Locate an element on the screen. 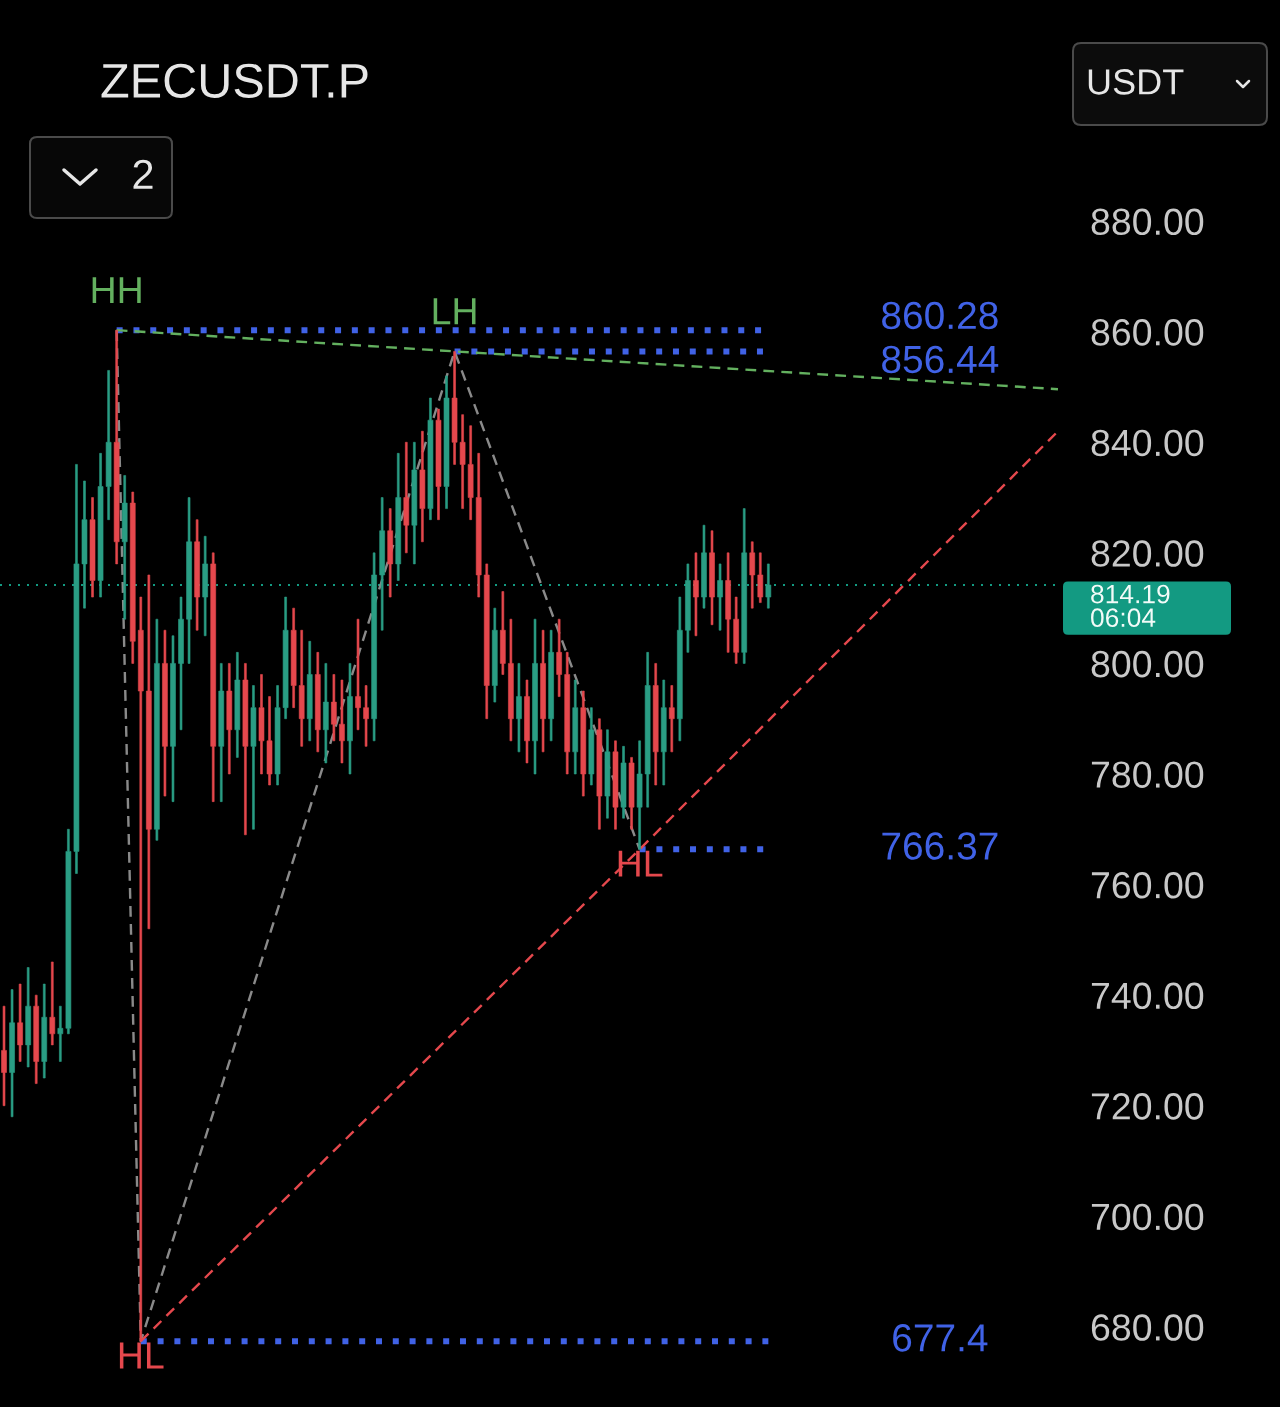 The image size is (1280, 1407). ref-line-label: 856.44 is located at coordinates (940, 359).